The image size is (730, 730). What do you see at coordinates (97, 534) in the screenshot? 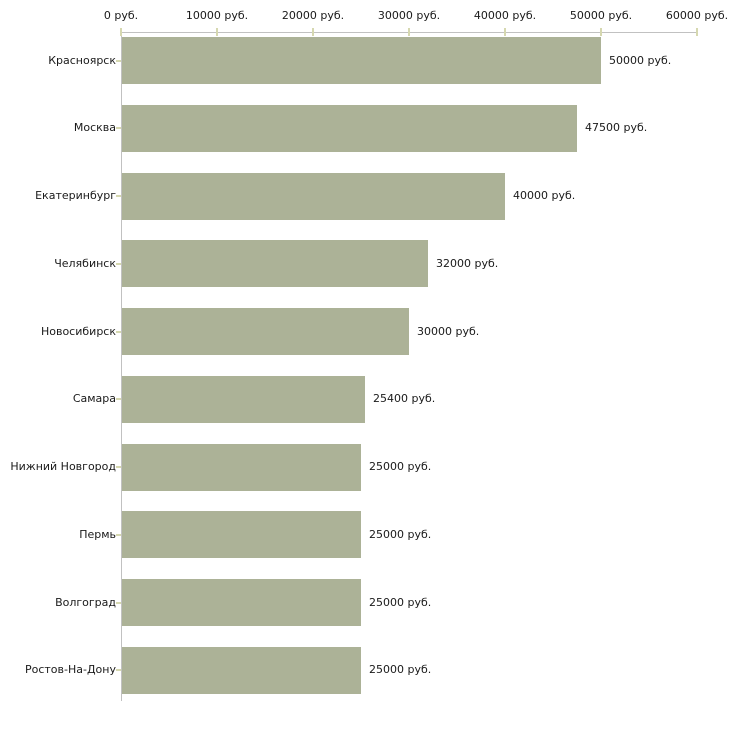
I see `category-label: Пермь` at bounding box center [97, 534].